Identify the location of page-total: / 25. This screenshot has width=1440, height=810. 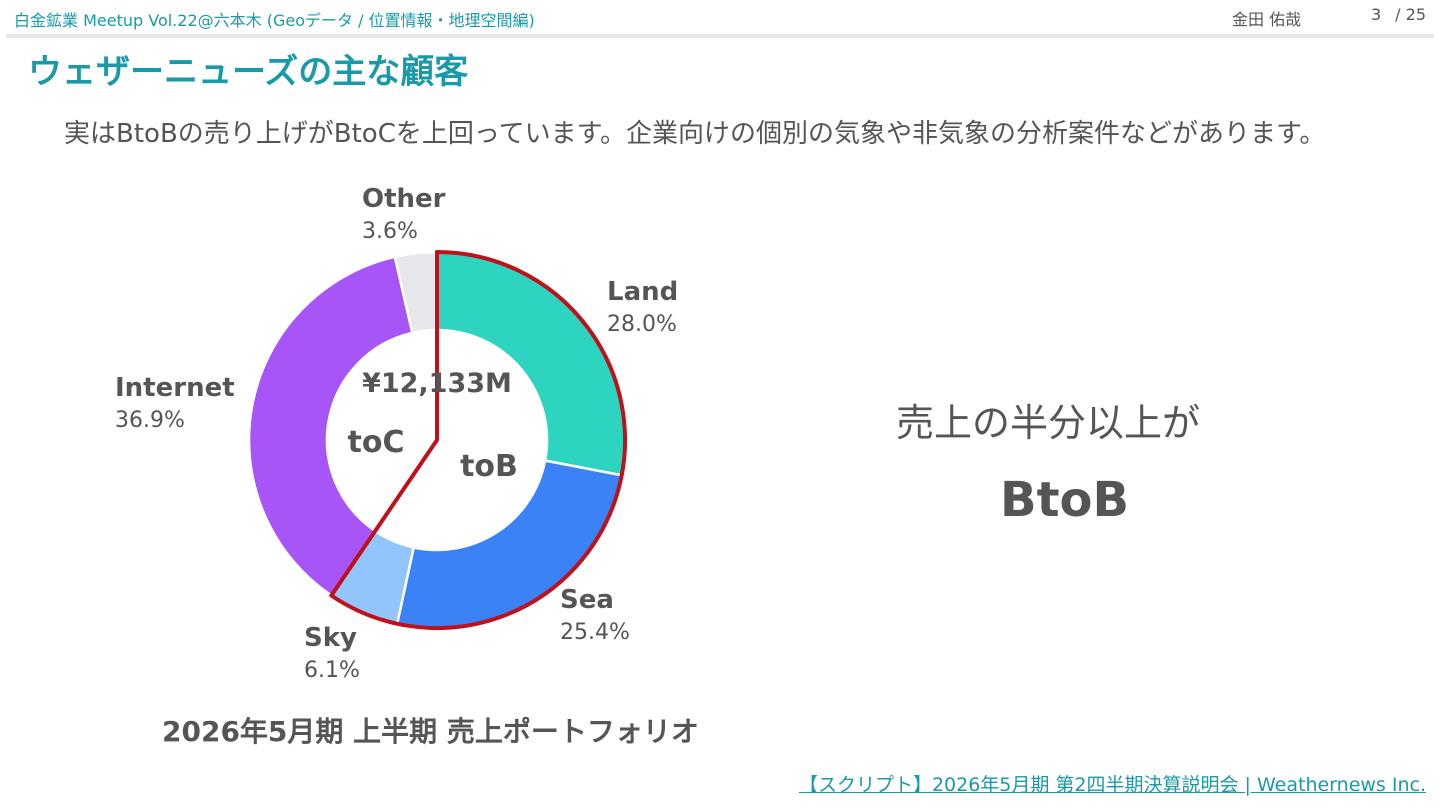
(1410, 14).